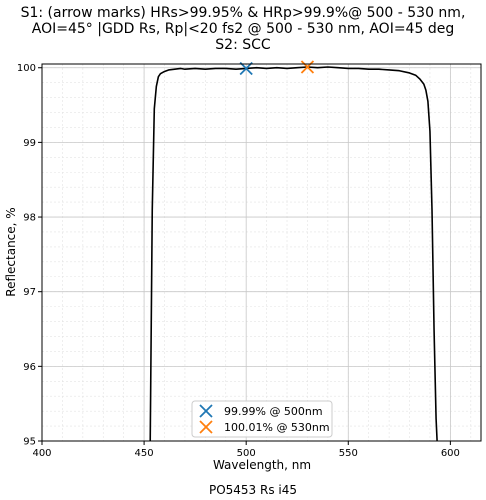 The width and height of the screenshot is (486, 500). What do you see at coordinates (348, 453) in the screenshot?
I see `x-tick-label: 550` at bounding box center [348, 453].